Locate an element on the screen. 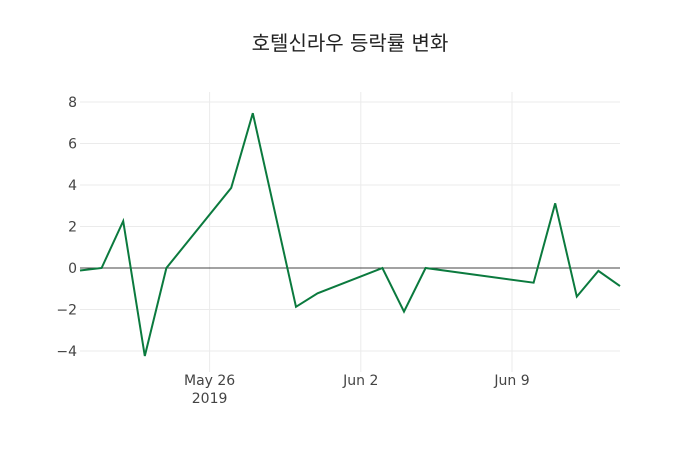 The height and width of the screenshot is (450, 700). x-tick-label: May 26 is located at coordinates (209, 381).